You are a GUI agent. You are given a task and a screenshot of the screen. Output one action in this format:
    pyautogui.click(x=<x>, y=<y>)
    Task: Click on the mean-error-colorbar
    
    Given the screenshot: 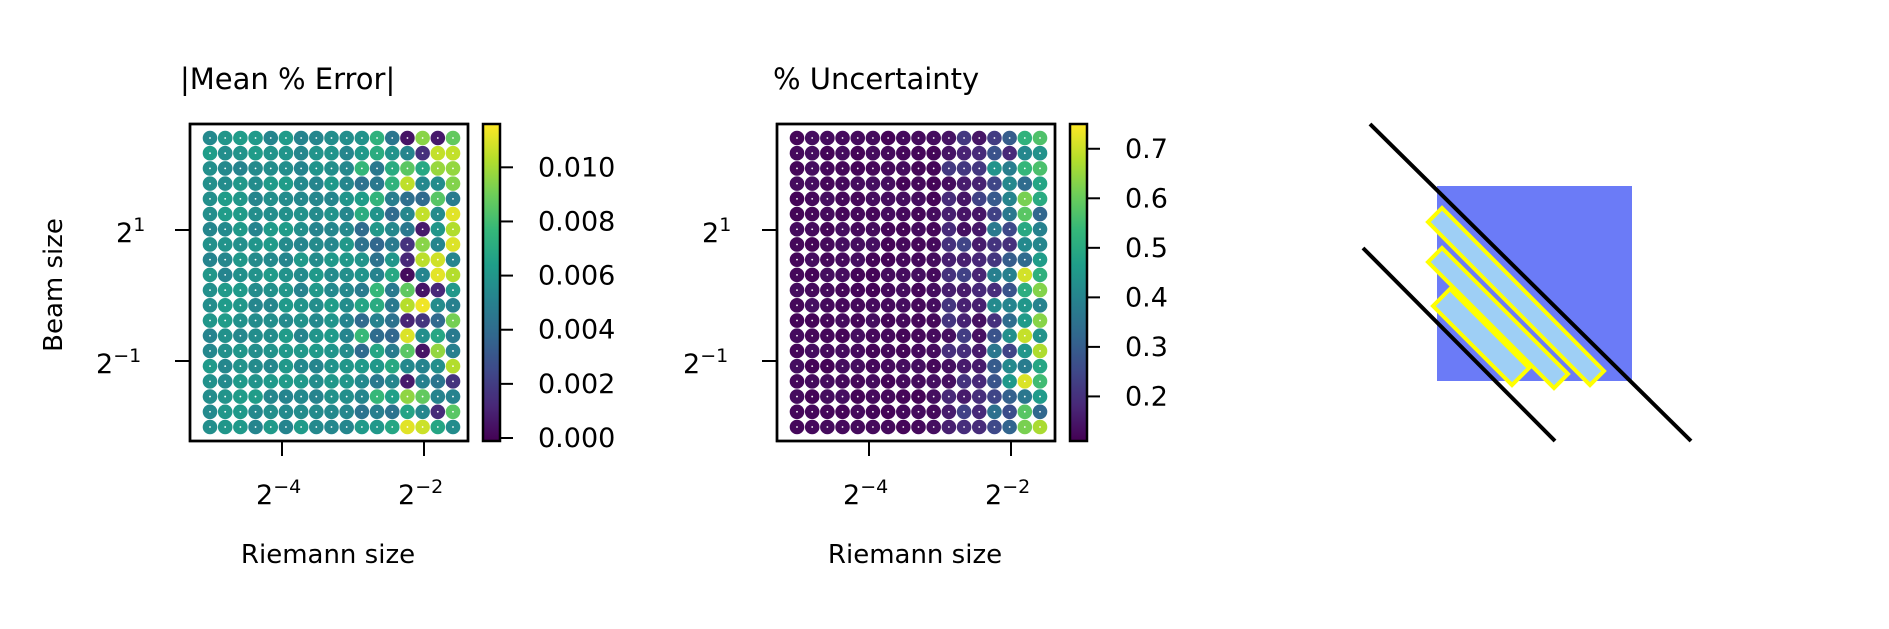 What is the action you would take?
    pyautogui.click(x=491, y=282)
    